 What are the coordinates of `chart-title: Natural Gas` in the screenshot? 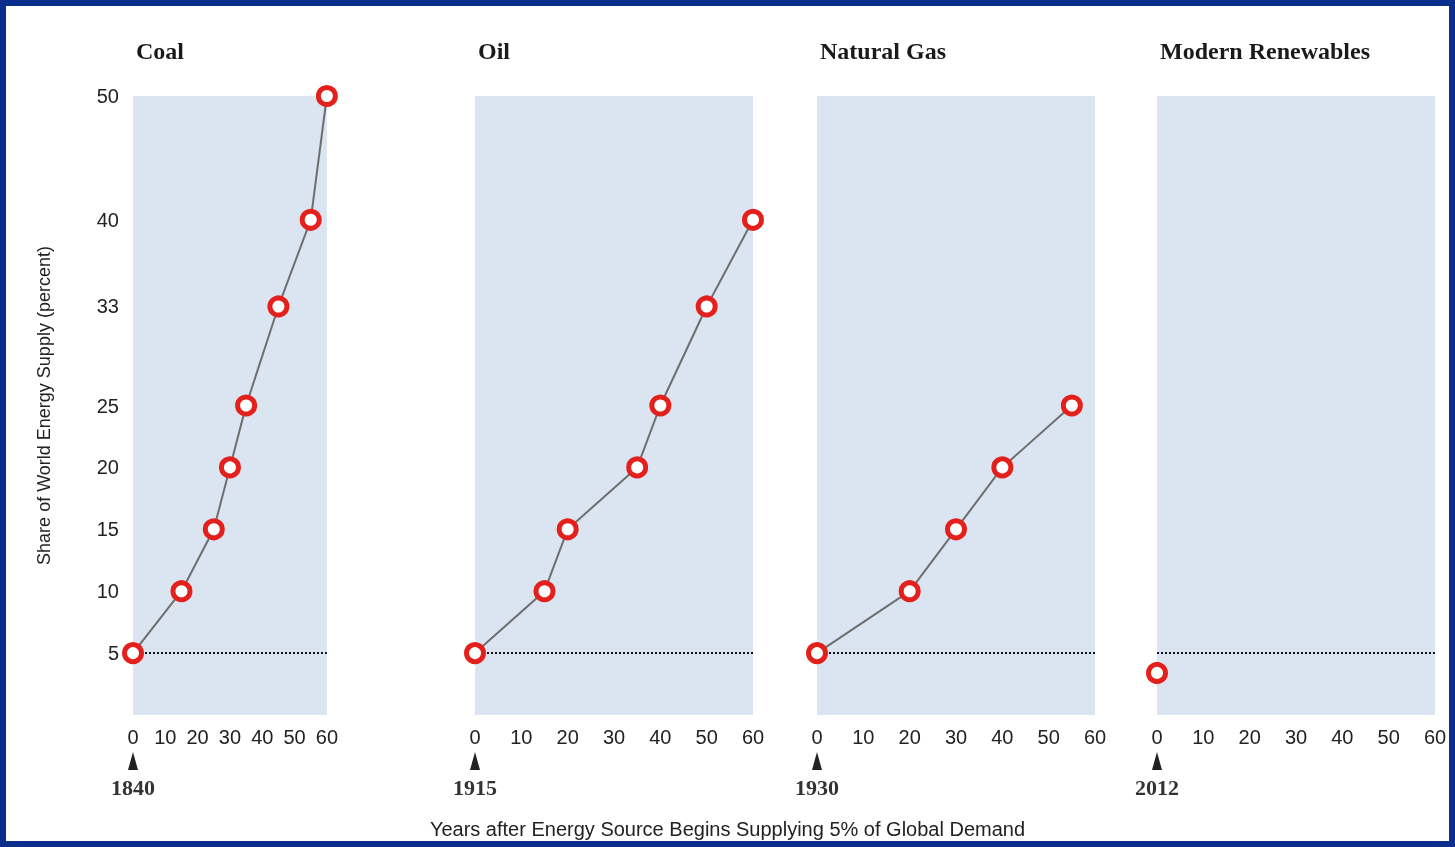 It's located at (883, 51).